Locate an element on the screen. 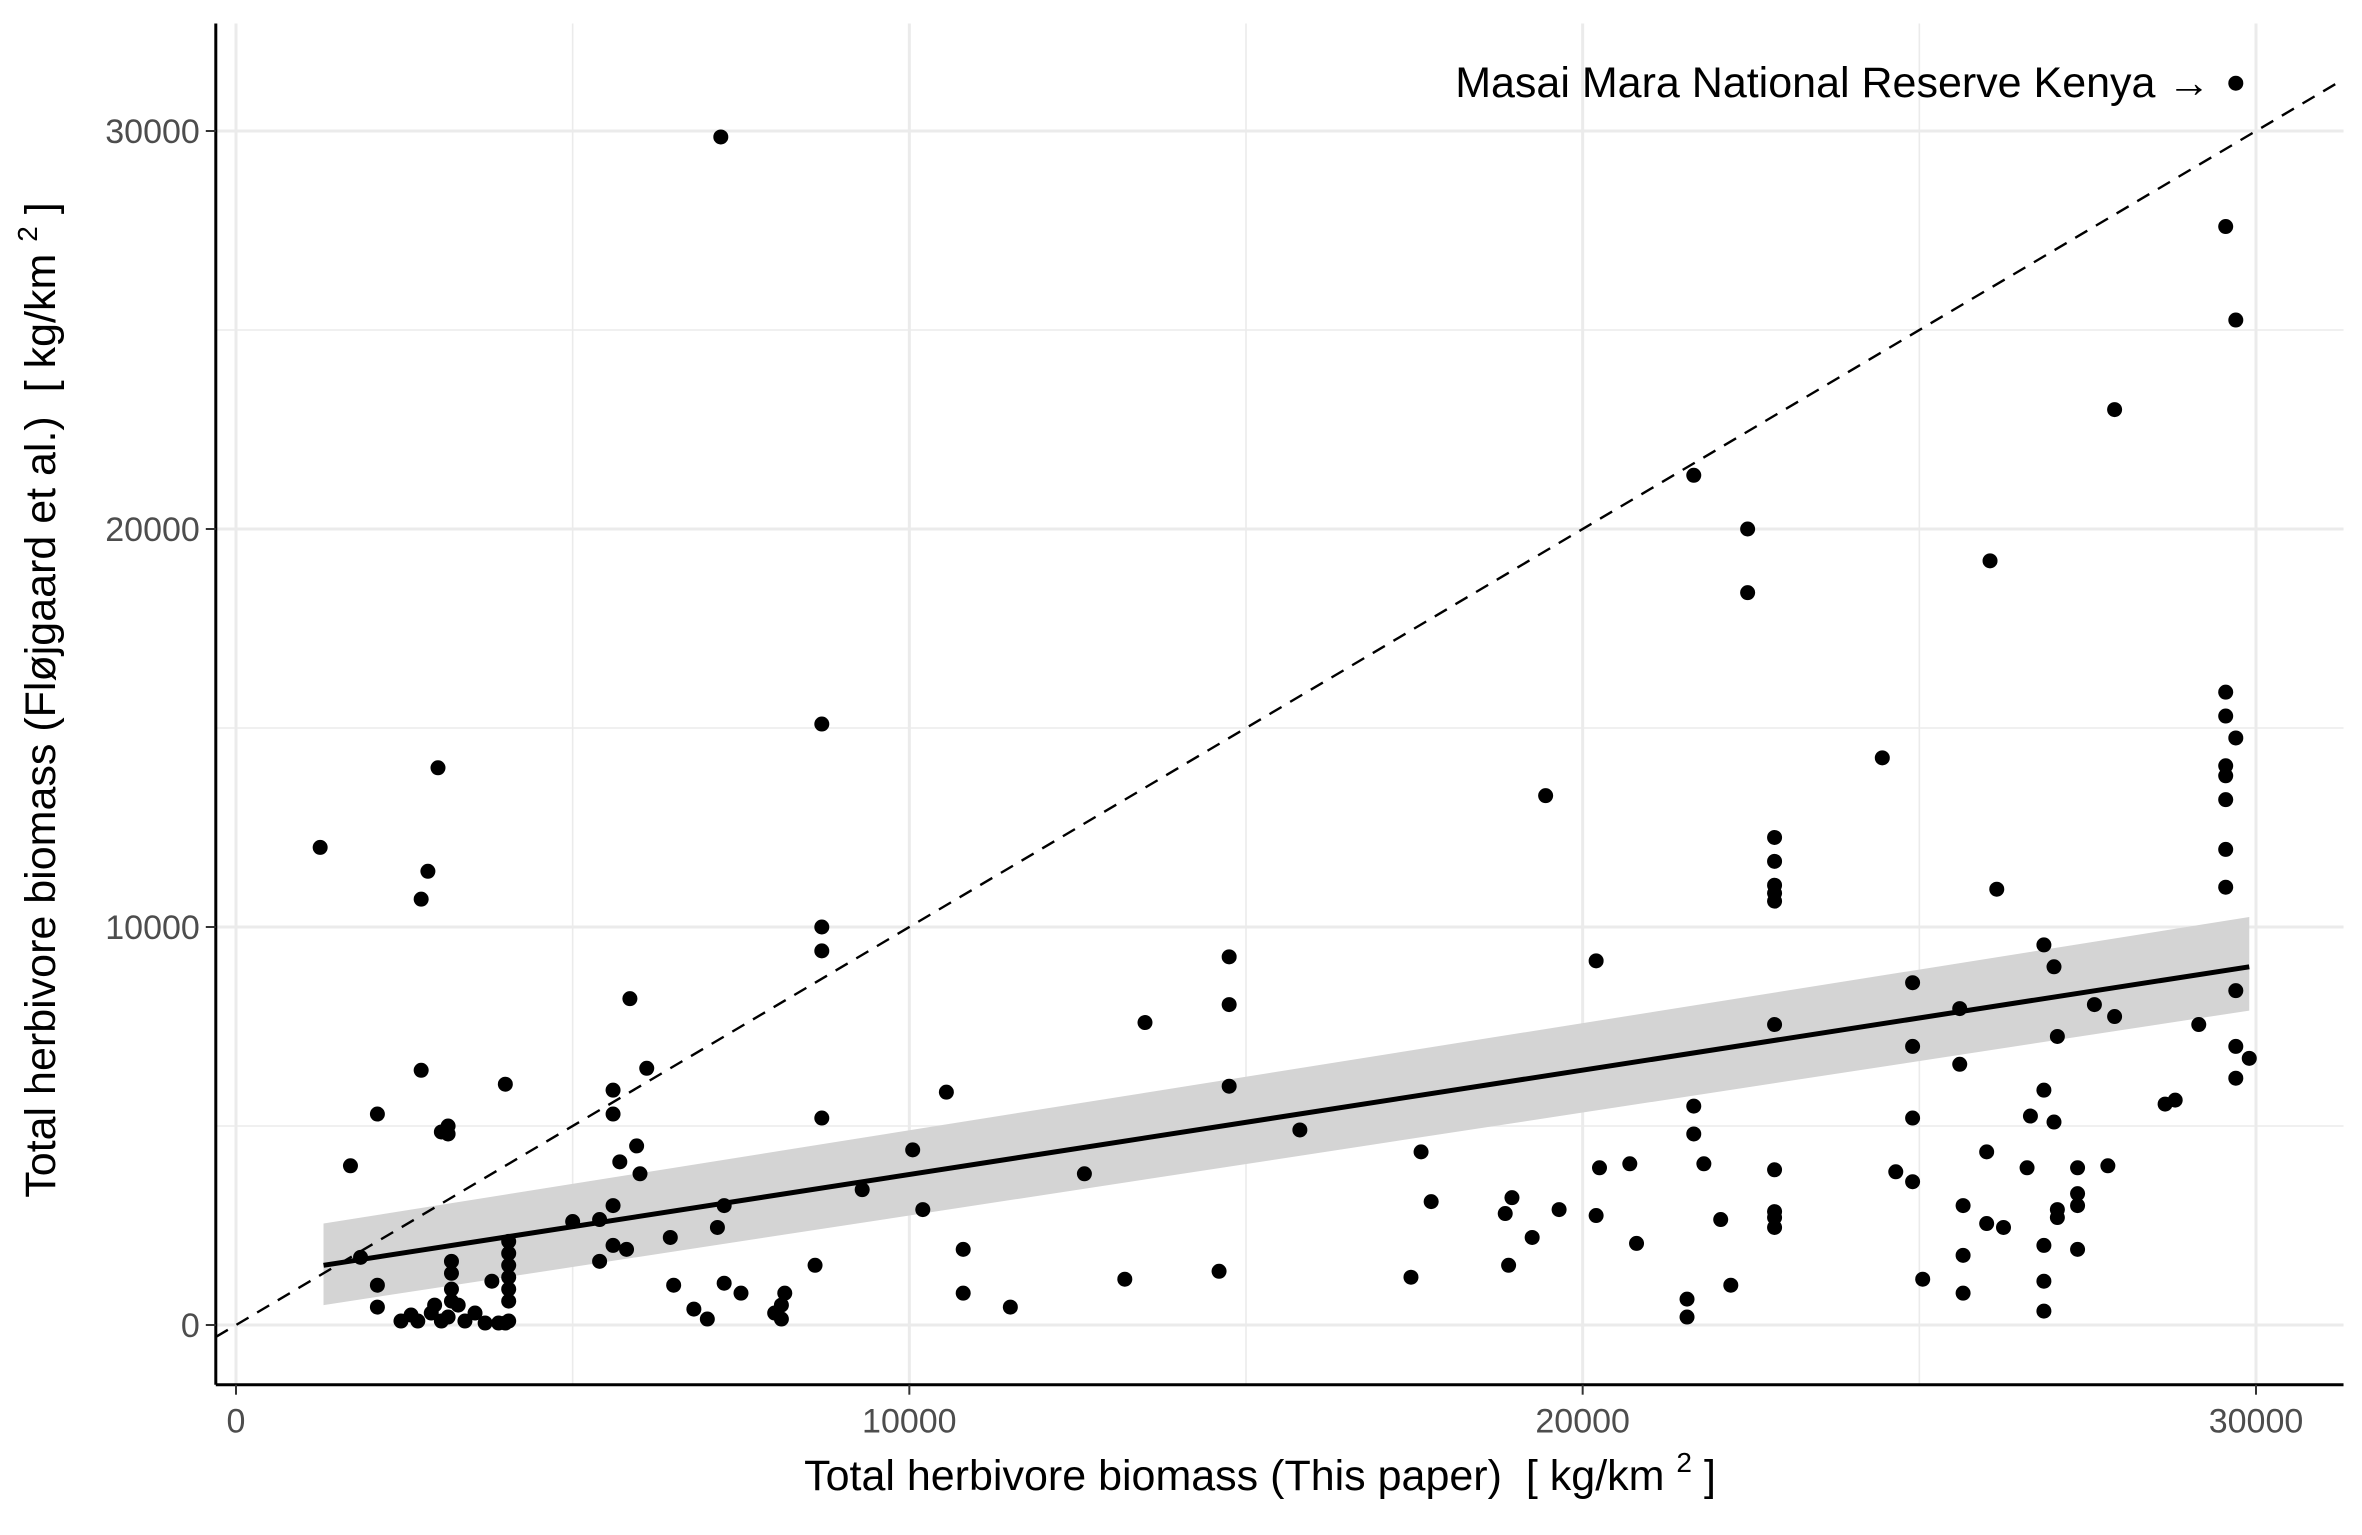 This screenshot has height=1535, width=2362. masai-mara-annotation: Masai Mara National Reserve Kenya → is located at coordinates (1832, 83).